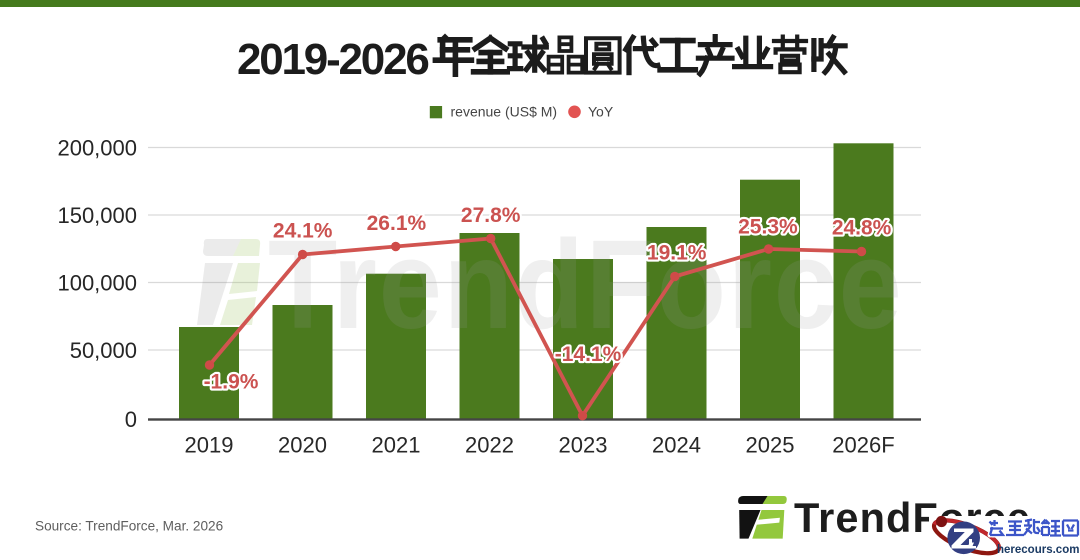 This screenshot has height=560, width=1080. I want to click on svg-text: 2026F, so click(863, 445).